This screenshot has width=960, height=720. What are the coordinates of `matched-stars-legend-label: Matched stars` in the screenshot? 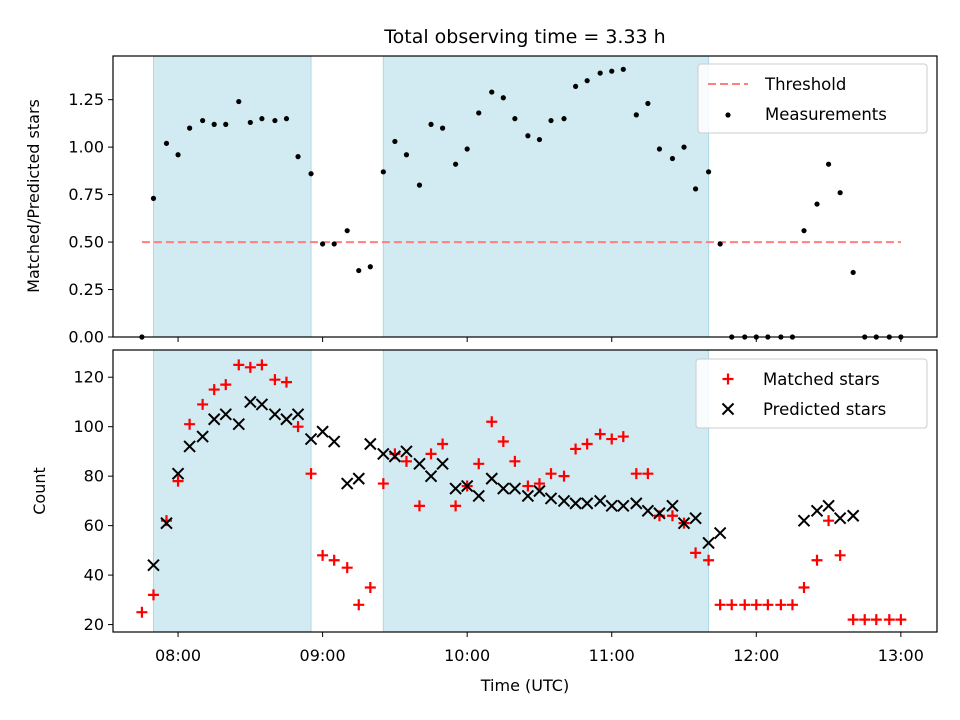 It's located at (821, 379).